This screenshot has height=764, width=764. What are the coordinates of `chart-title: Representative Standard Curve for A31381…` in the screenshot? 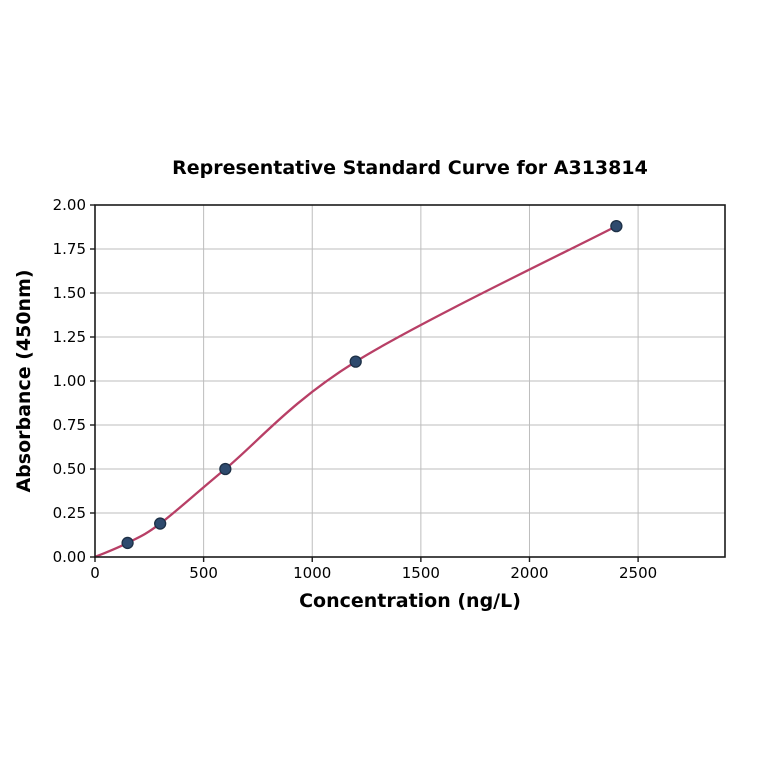 It's located at (410, 168).